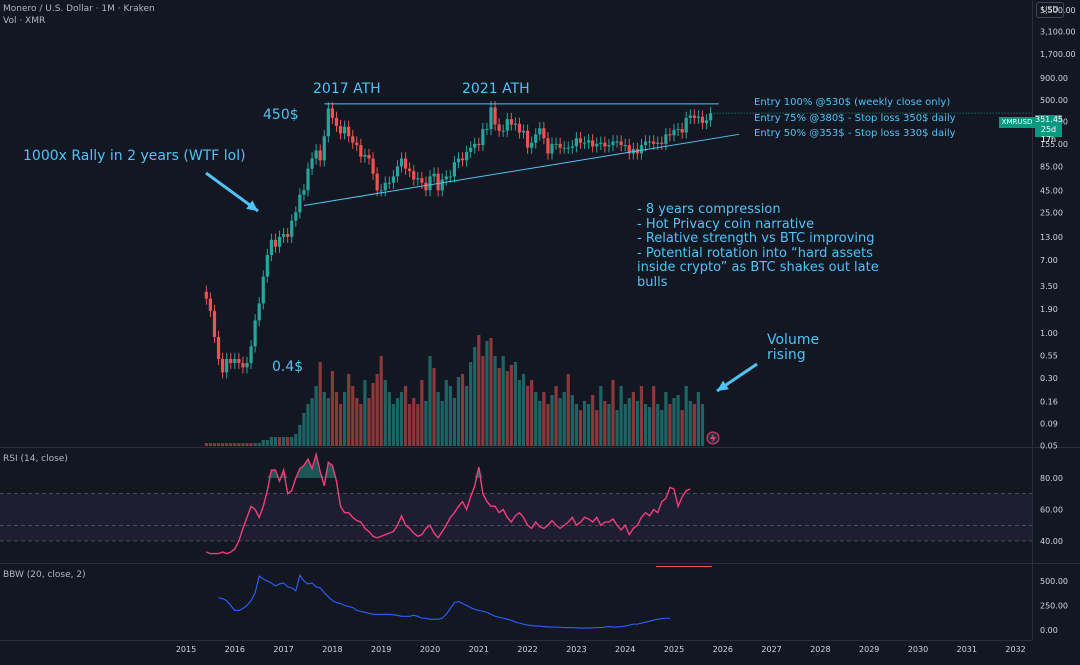  Describe the element at coordinates (1051, 166) in the screenshot. I see `price-axis-tick: 85.00` at that location.